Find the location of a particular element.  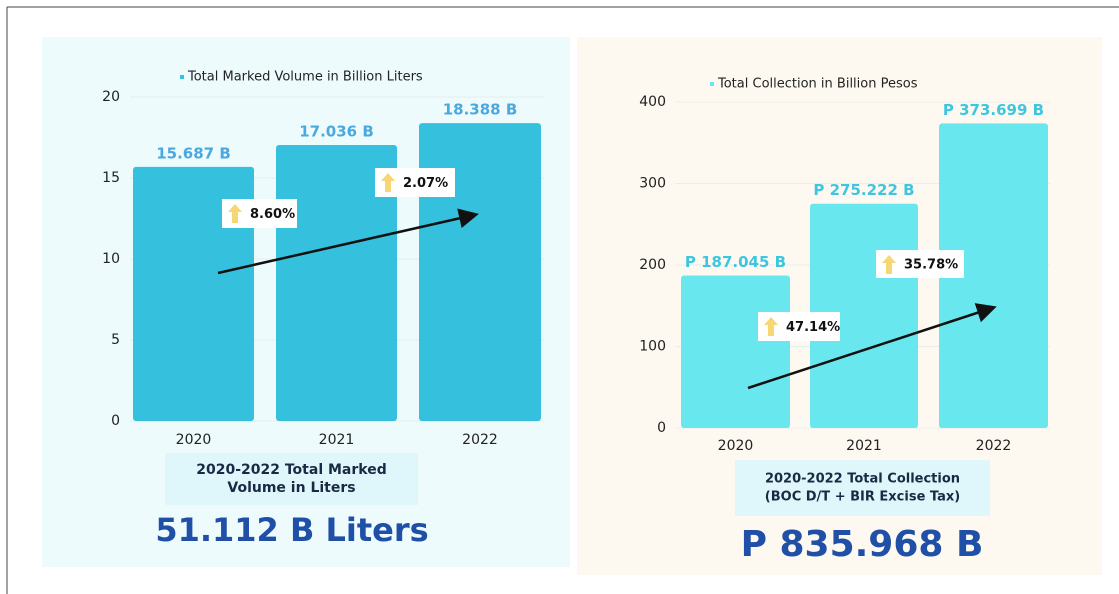

value-label: 18.388 B is located at coordinates (480, 110).